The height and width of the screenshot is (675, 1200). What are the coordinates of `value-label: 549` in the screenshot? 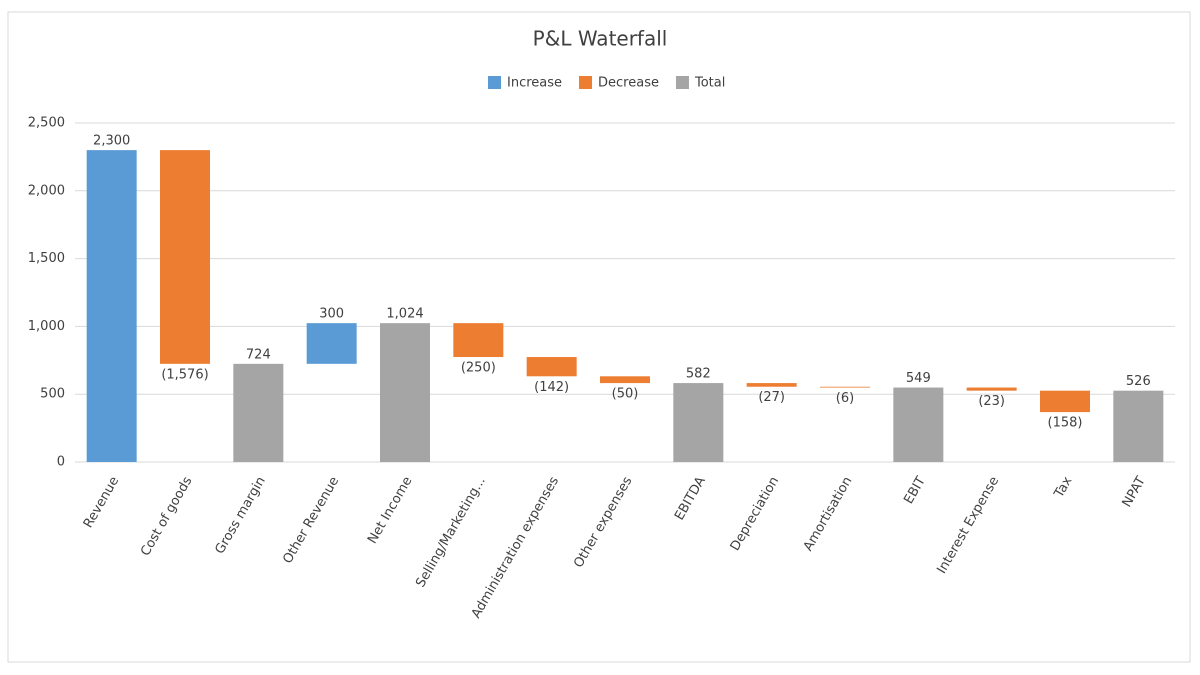 It's located at (918, 378).